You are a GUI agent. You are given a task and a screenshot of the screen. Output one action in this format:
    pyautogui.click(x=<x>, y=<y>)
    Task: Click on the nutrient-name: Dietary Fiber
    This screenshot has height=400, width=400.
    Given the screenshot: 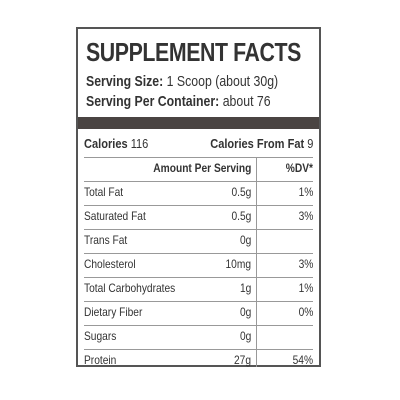 What is the action you would take?
    pyautogui.click(x=113, y=312)
    